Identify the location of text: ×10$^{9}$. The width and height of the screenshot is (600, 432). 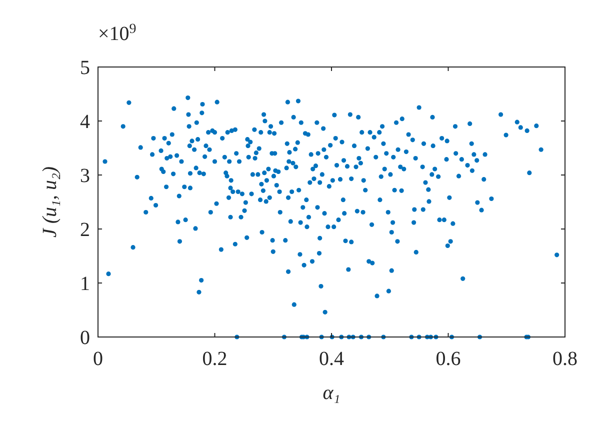
(117, 33).